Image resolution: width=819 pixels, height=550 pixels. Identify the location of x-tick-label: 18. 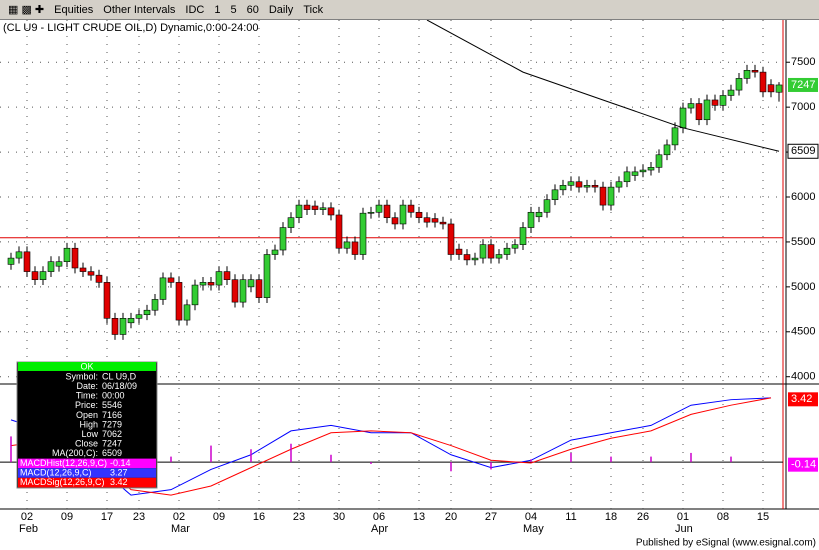
(611, 517).